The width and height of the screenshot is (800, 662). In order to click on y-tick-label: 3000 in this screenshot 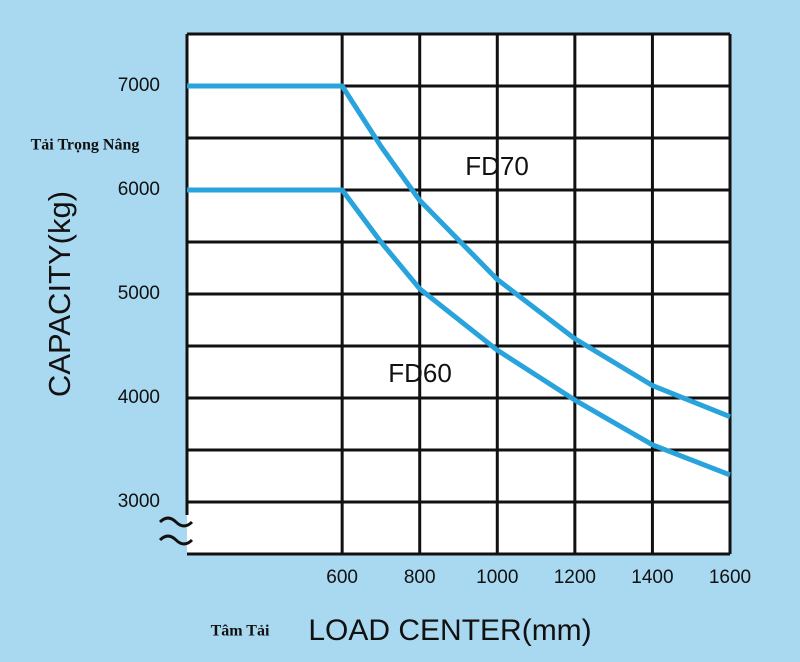, I will do `click(139, 501)`.